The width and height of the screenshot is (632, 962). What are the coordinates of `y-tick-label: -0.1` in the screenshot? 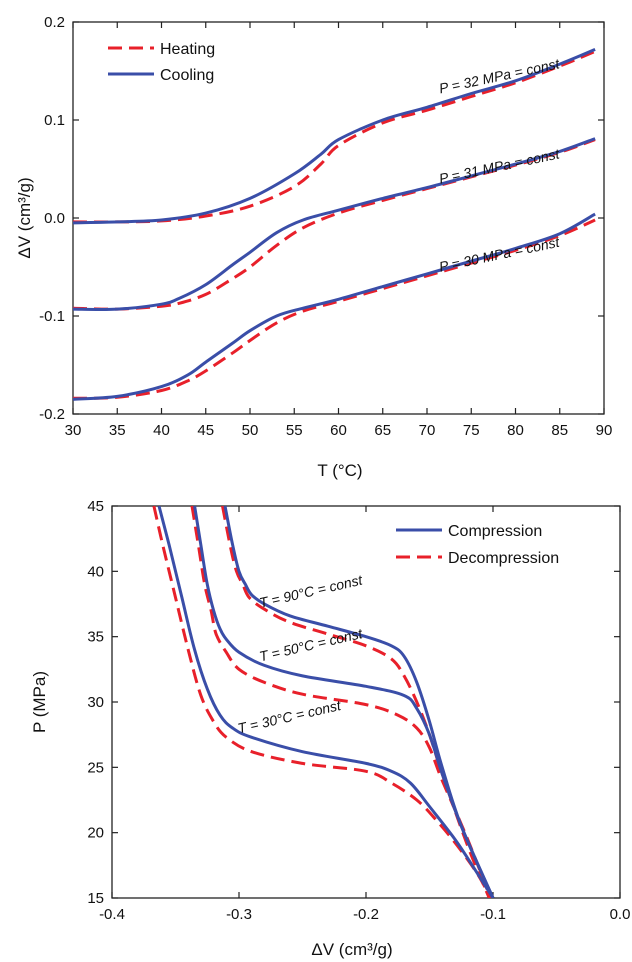 It's located at (52, 316).